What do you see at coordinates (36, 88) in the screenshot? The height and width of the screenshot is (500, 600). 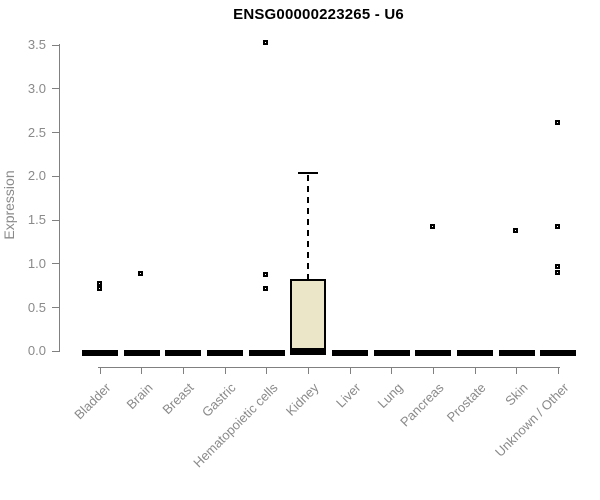 I see `y-tick-label: 3.0` at bounding box center [36, 88].